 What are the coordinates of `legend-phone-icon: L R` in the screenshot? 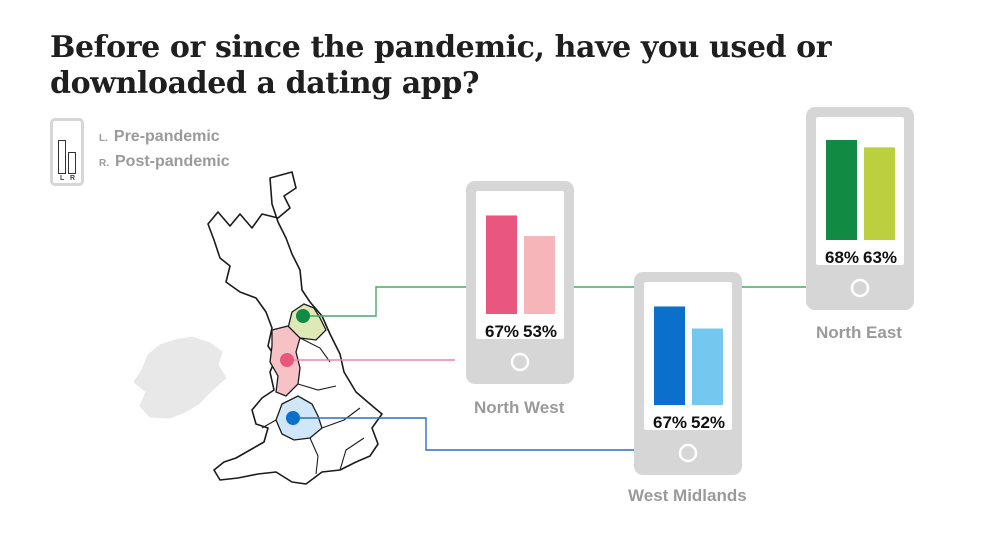 It's located at (67, 152).